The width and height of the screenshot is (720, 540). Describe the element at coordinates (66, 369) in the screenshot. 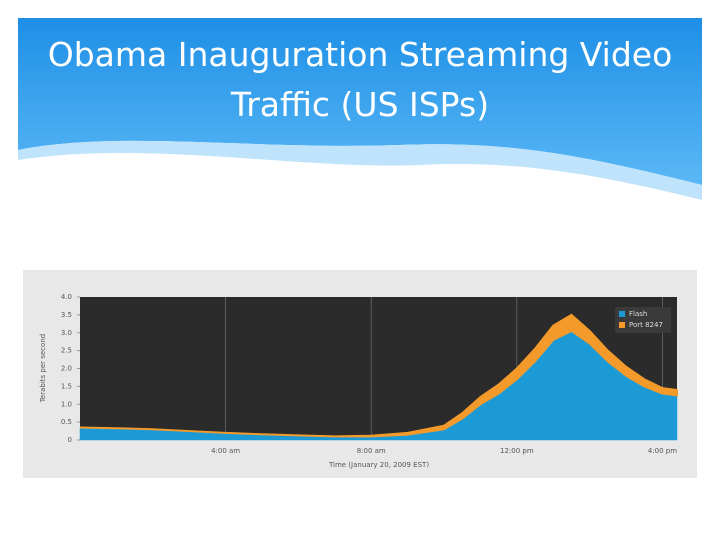

I see `y-tick-label: 2.0` at that location.